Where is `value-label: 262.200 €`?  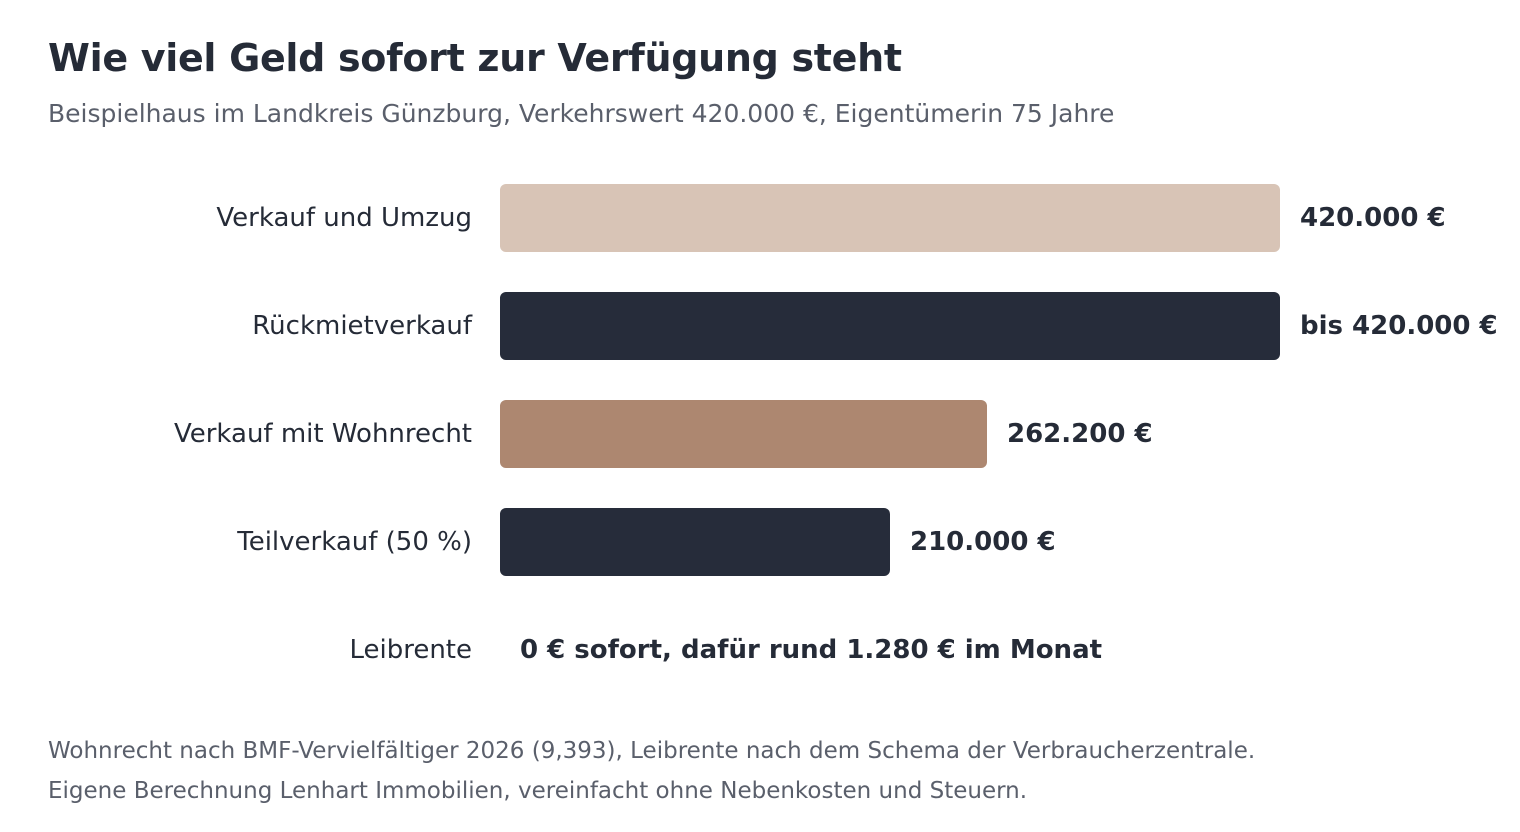
value-label: 262.200 € is located at coordinates (1080, 434).